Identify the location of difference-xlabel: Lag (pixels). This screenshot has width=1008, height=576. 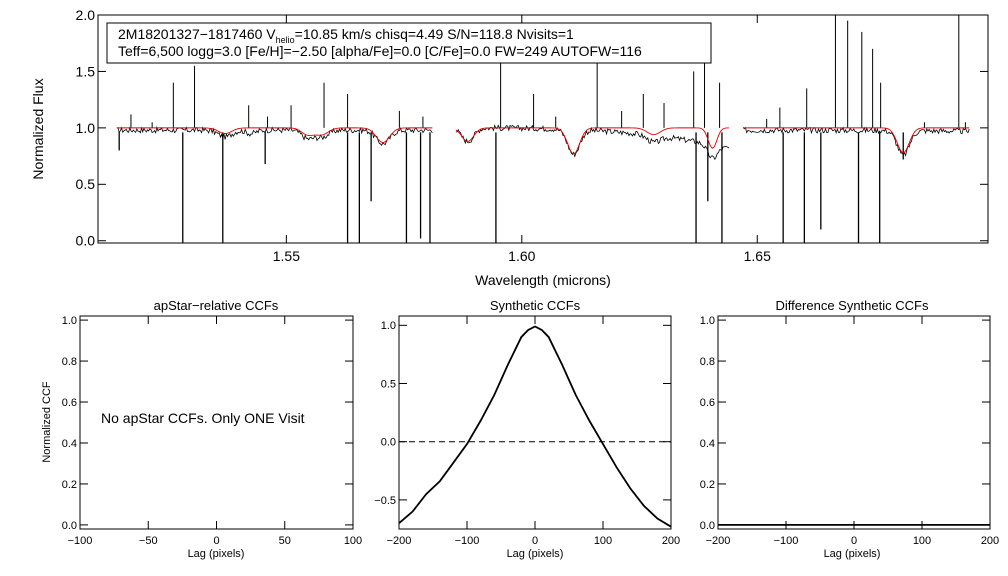
(852, 554).